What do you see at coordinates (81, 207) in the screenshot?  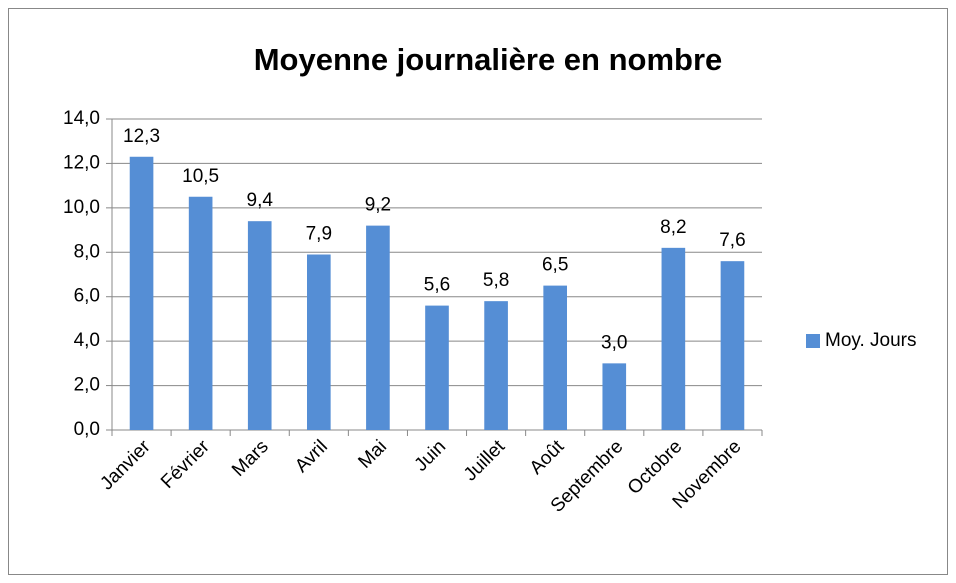 I see `y-tick-label: 10,0` at bounding box center [81, 207].